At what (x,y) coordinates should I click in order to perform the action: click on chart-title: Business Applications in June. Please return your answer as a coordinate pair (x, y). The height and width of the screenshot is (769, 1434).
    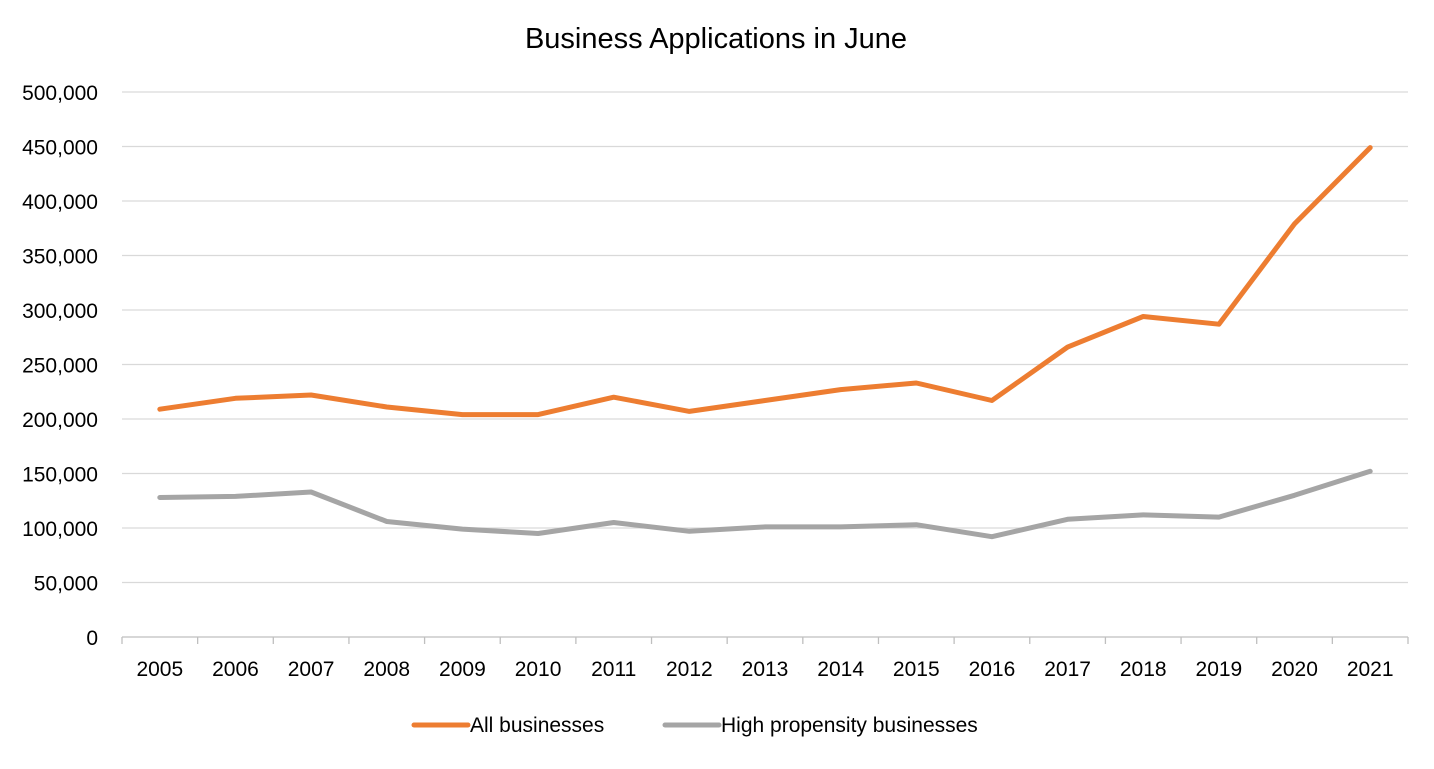
    Looking at the image, I should click on (716, 39).